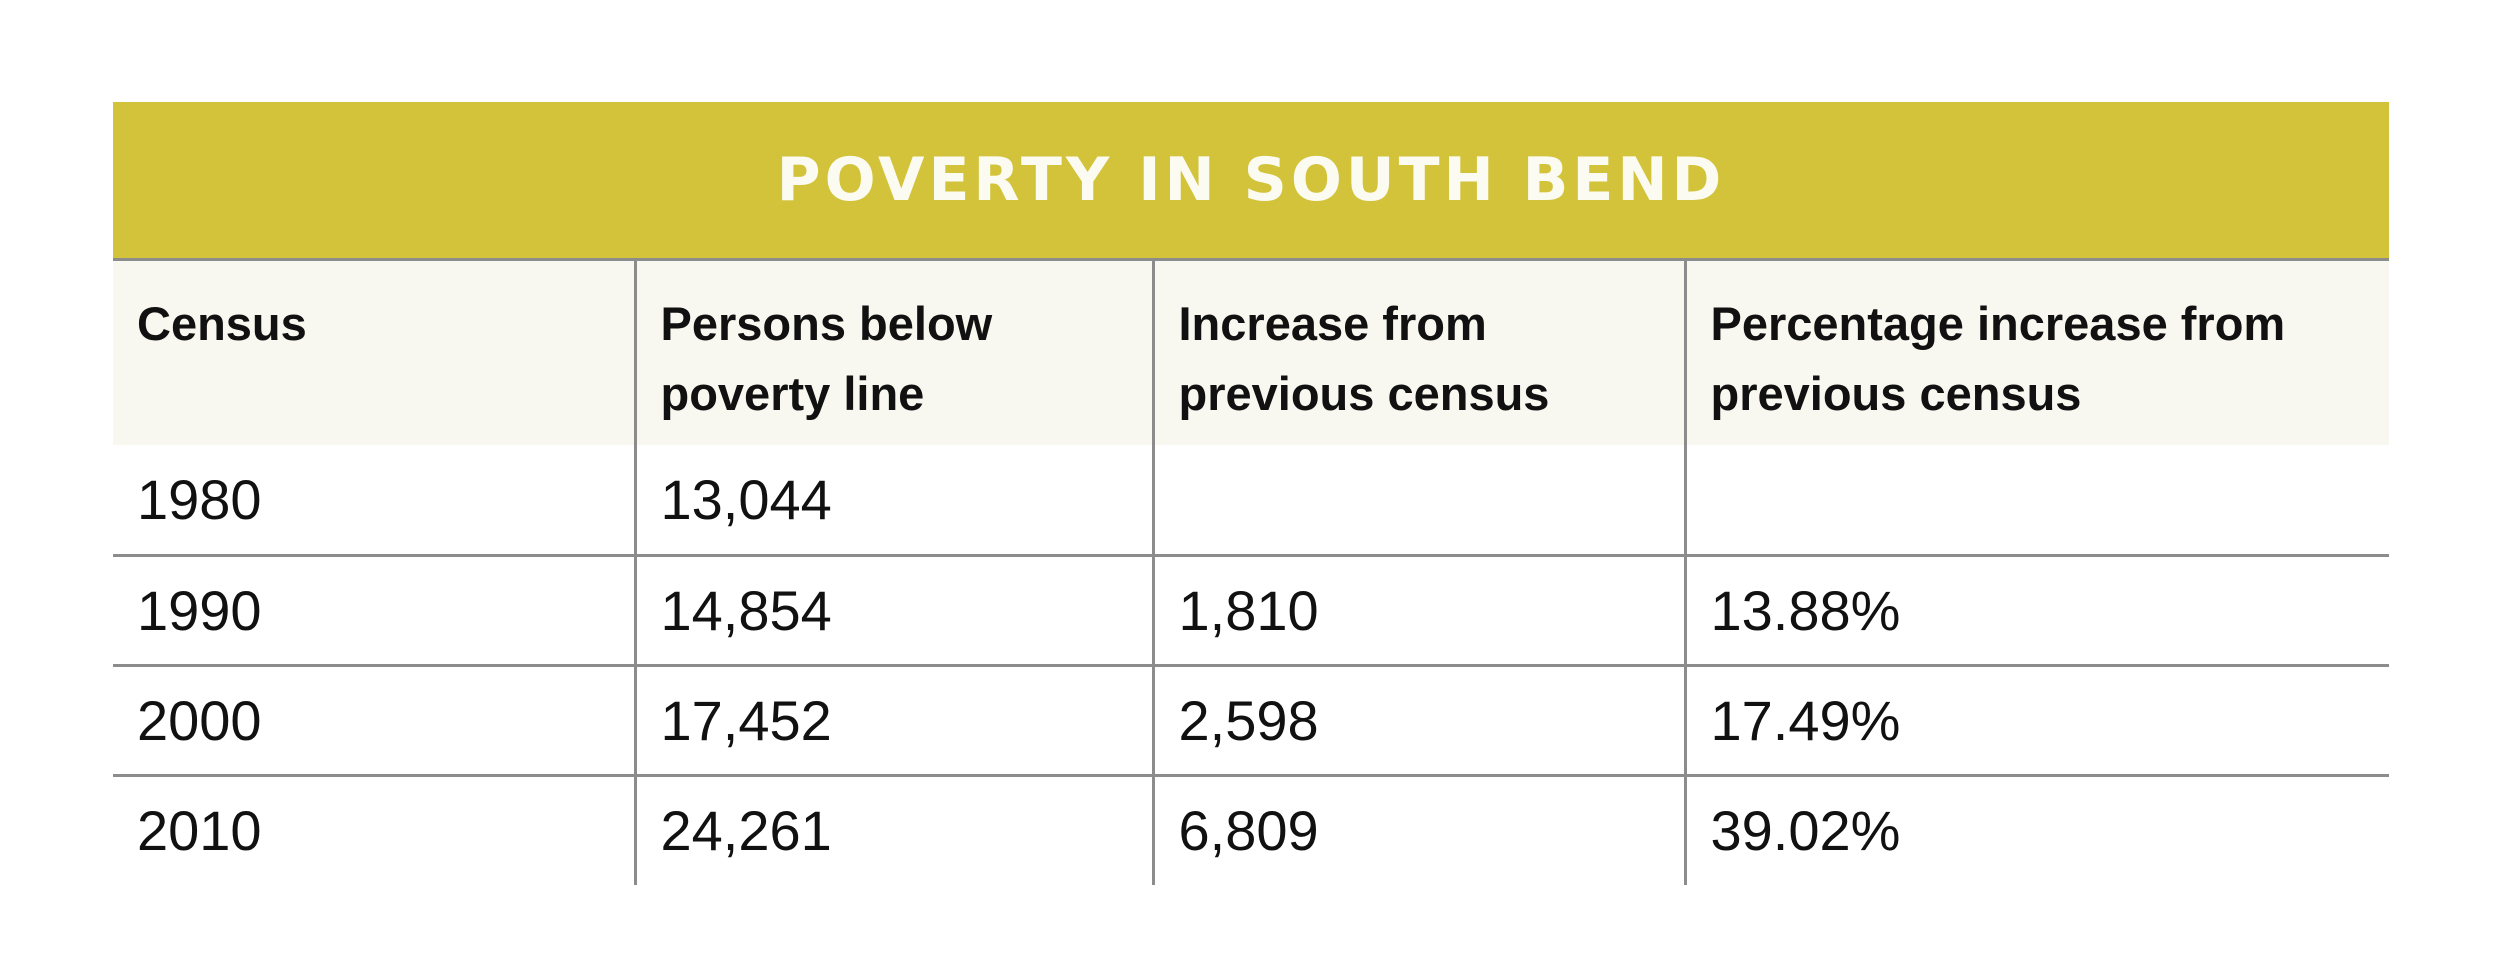 This screenshot has height=978, width=2500. I want to click on cell-increase, so click(1418, 500).